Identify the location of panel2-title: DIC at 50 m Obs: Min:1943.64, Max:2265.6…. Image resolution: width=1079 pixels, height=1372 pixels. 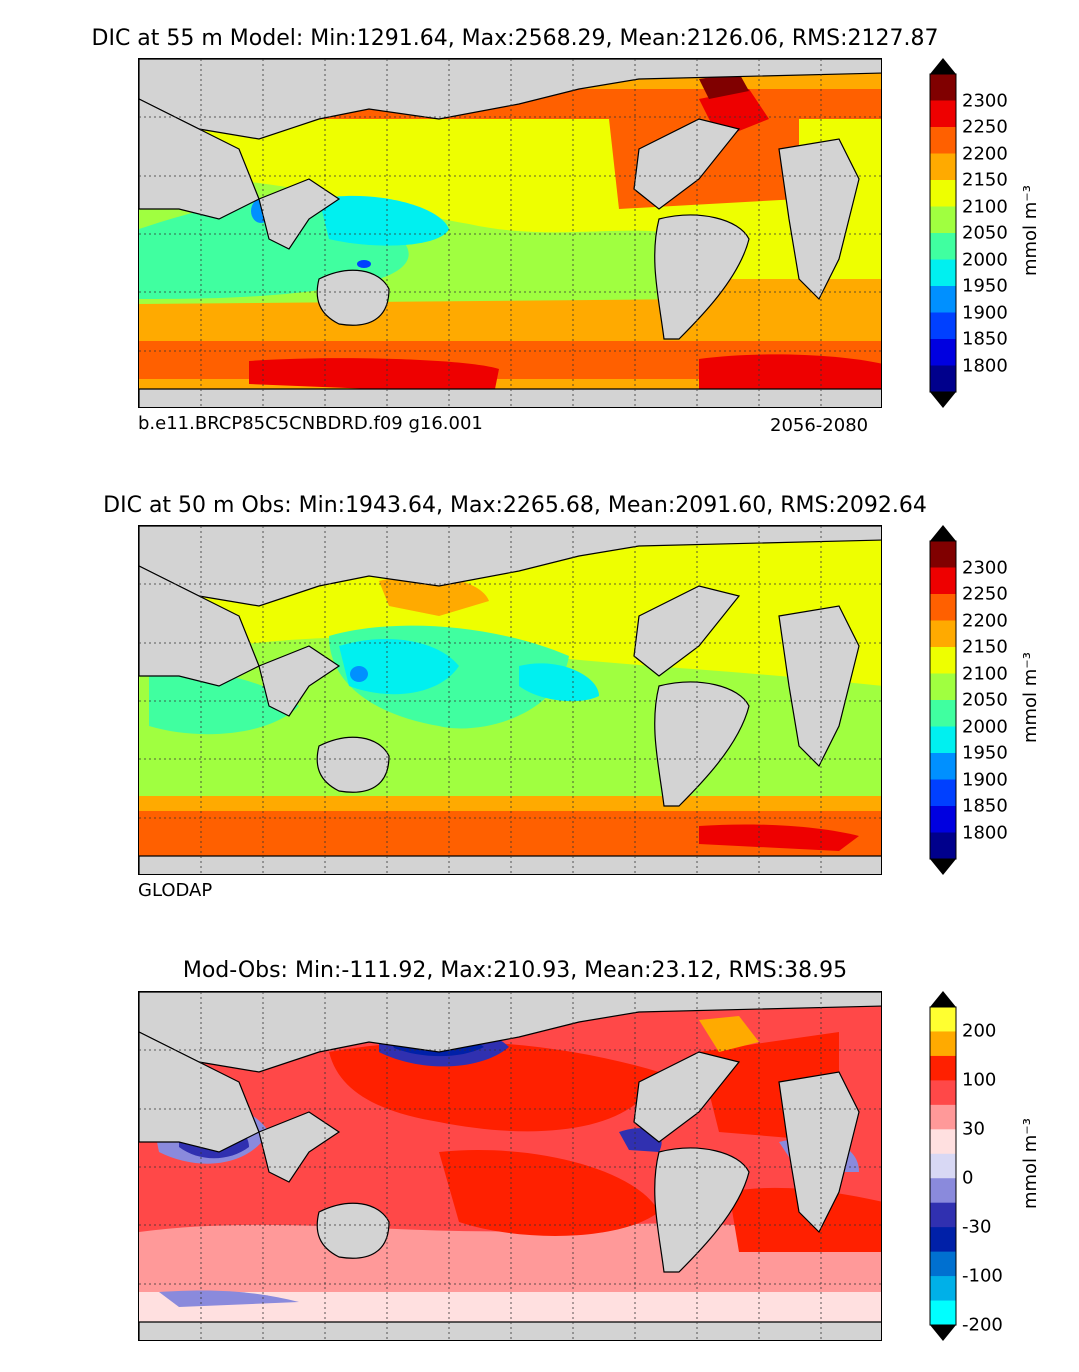
(515, 505).